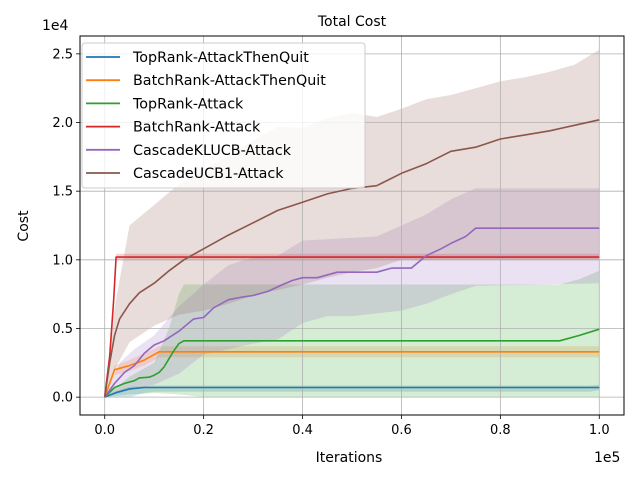 The image size is (640, 484). I want to click on x-tick-label: 0.2, so click(203, 430).